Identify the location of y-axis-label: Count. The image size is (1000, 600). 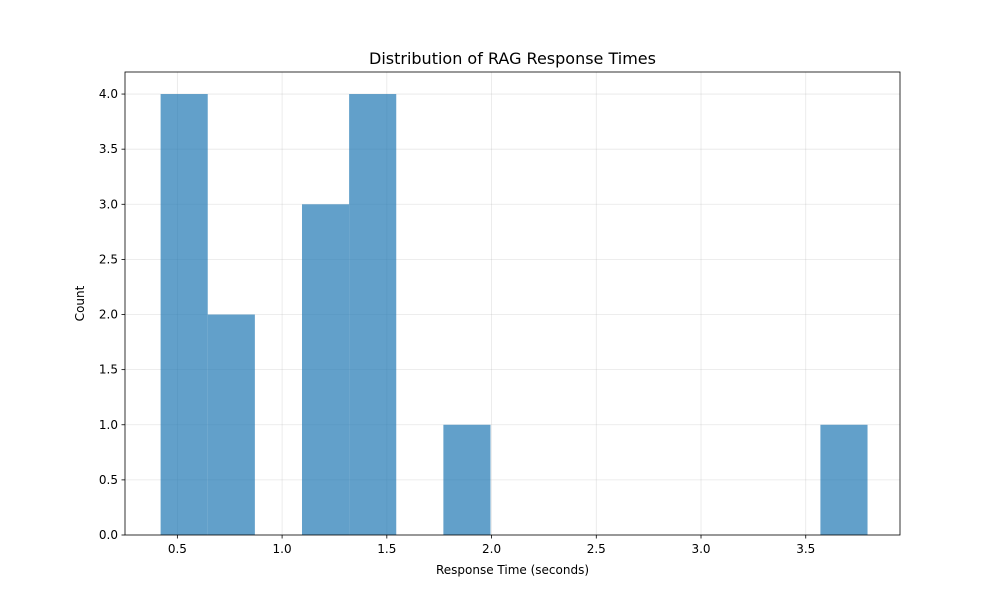
(80, 303).